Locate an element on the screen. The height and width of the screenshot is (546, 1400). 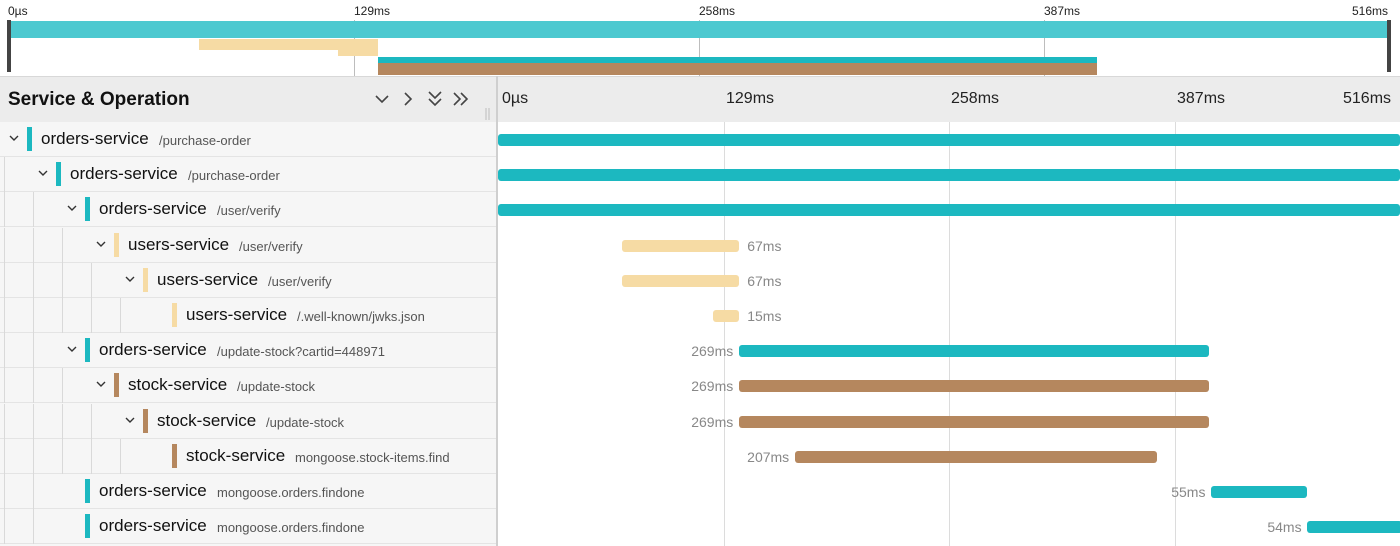
timeline-row: 269ms is located at coordinates (949, 350).